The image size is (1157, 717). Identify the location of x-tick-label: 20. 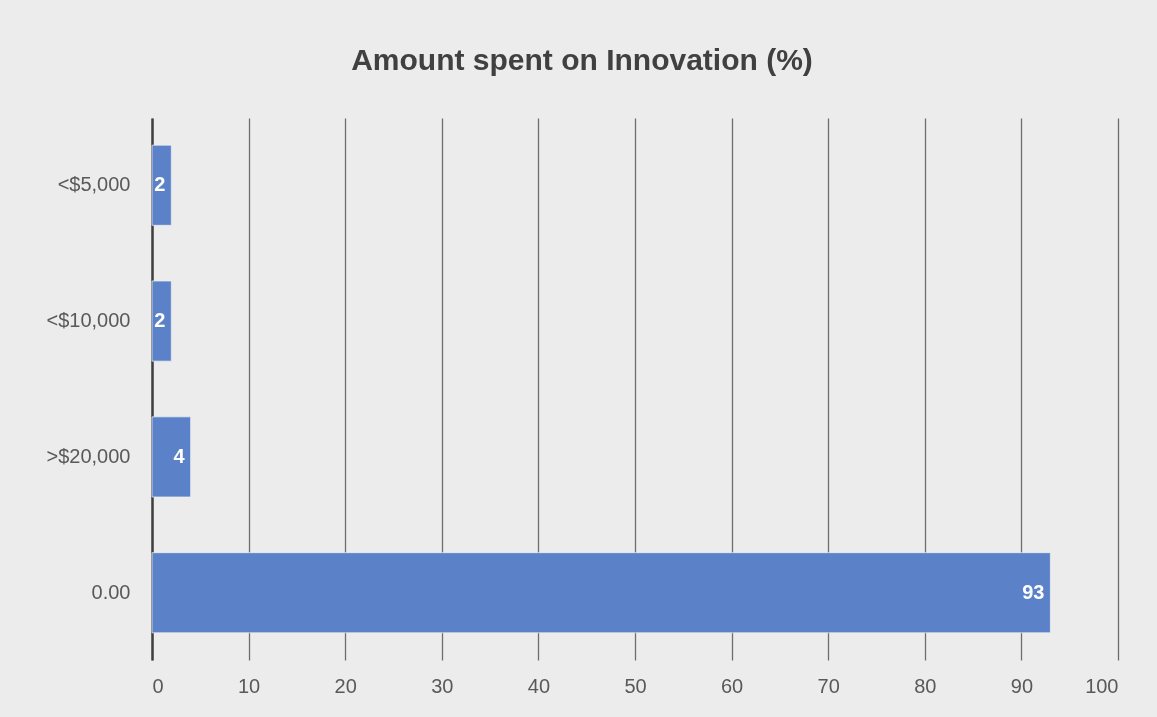
(345, 685).